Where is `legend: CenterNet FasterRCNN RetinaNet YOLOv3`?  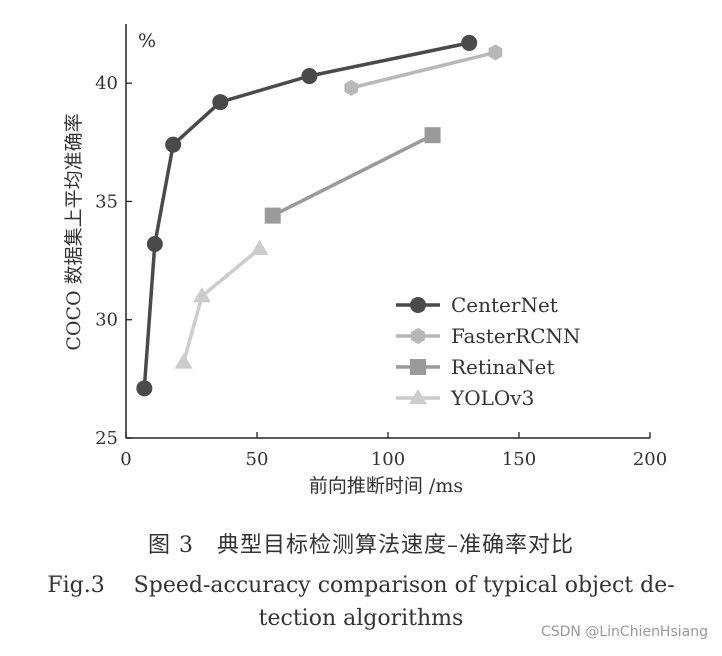
legend: CenterNet FasterRCNN RetinaNet YOLOv3 is located at coordinates (488, 351).